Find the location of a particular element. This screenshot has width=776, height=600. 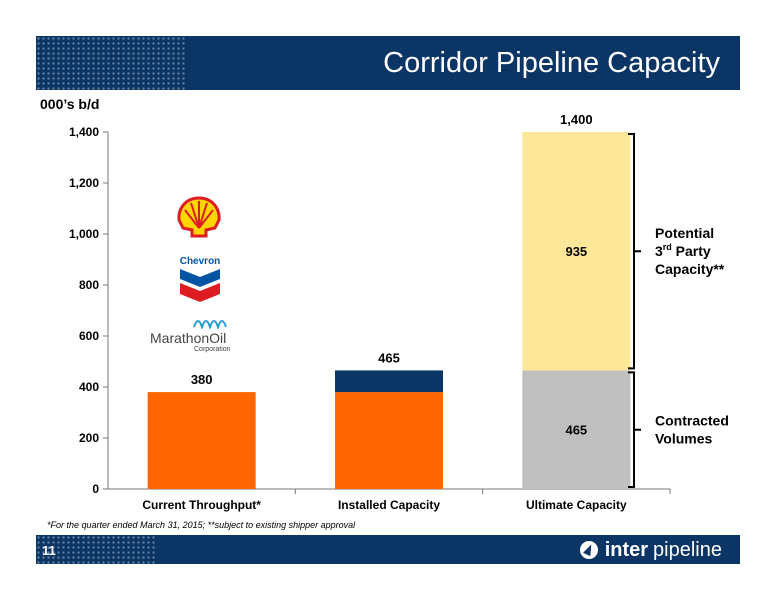

y-tick-label: 600 is located at coordinates (89, 336).